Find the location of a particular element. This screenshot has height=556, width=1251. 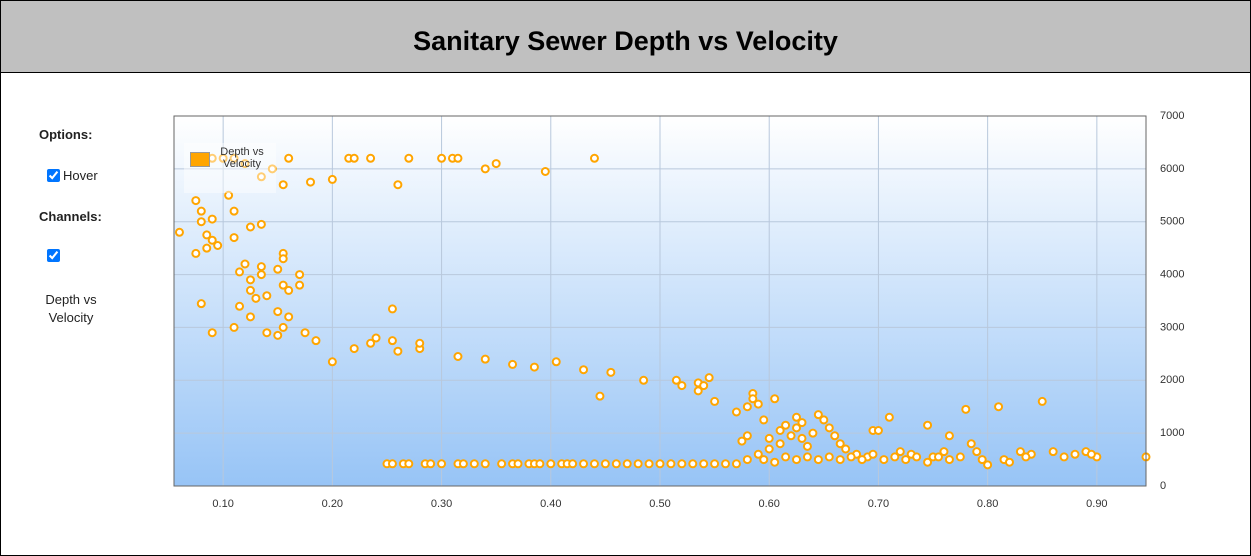

hover-checkbox is located at coordinates (53, 175).